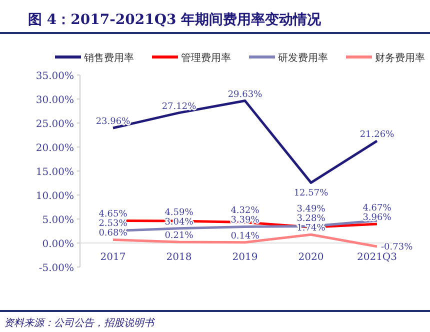 Image resolution: width=430 pixels, height=332 pixels. What do you see at coordinates (311, 257) in the screenshot?
I see `x-tick-label: 2020` at bounding box center [311, 257].